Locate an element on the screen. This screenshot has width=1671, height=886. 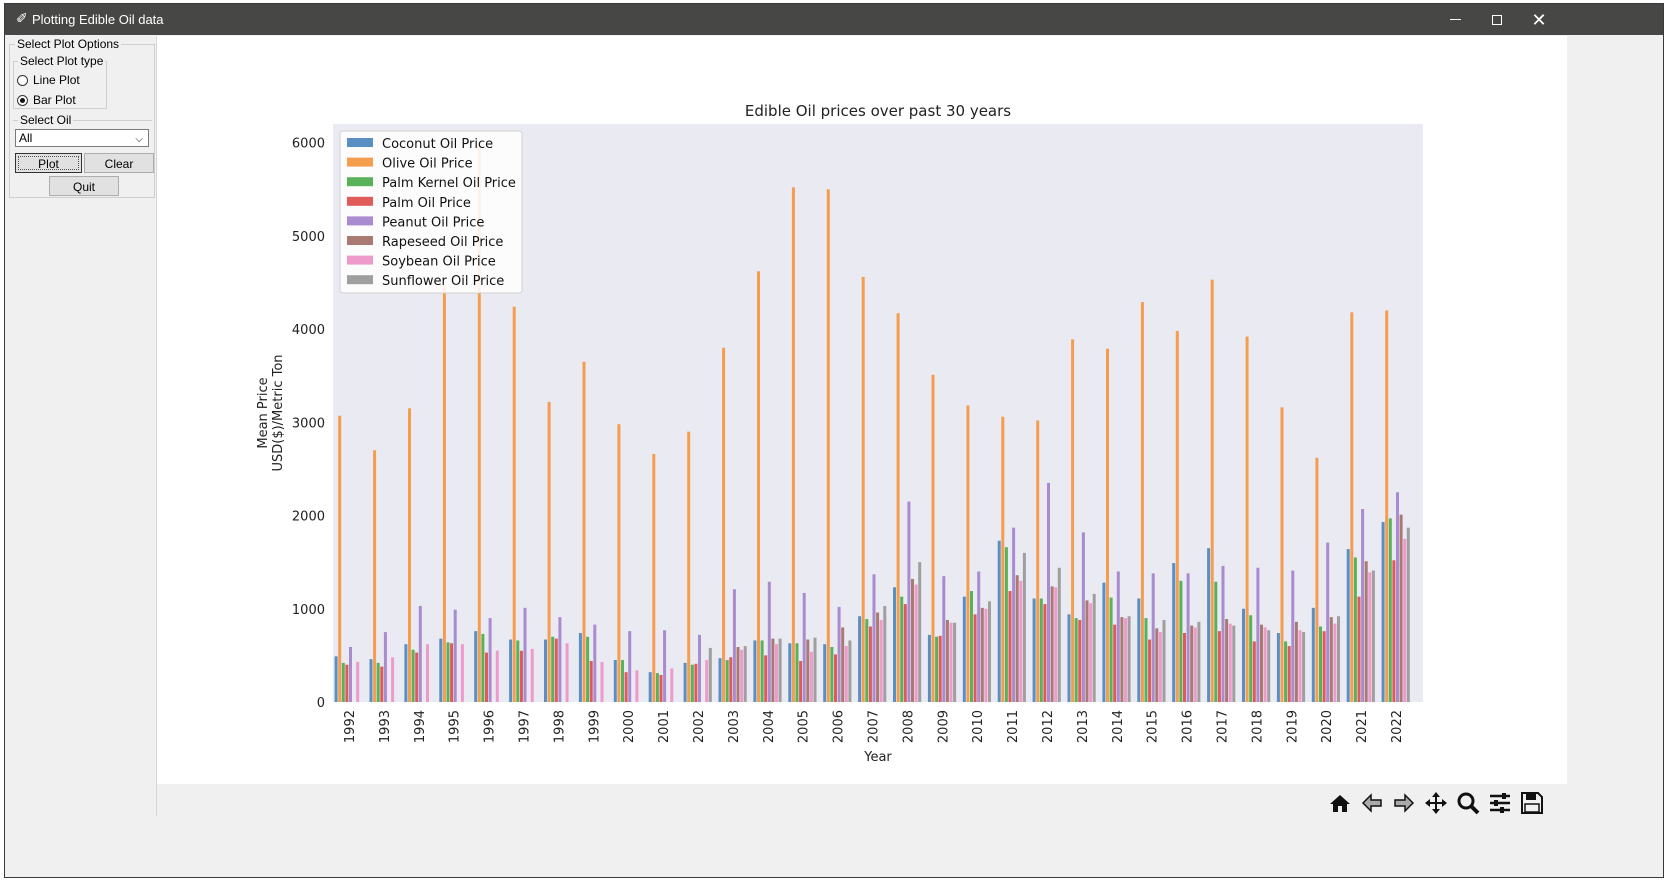
forward-arrow-icon is located at coordinates (1404, 803).